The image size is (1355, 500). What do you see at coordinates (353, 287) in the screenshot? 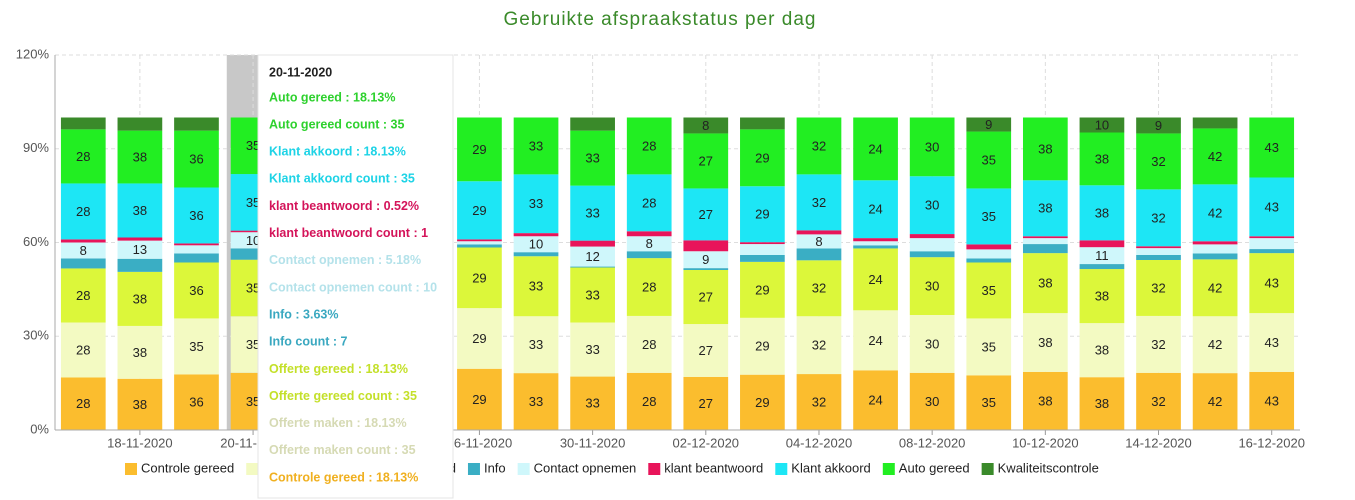
I see `tooltip-item: Contact opnemen count : 10` at bounding box center [353, 287].